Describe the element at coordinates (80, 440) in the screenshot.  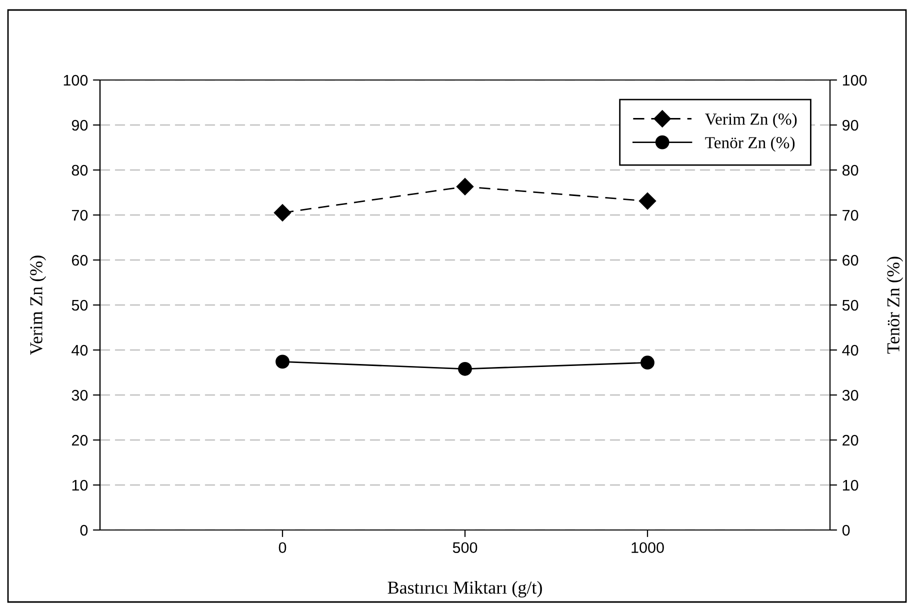
I see `y-tick-label: 20` at that location.